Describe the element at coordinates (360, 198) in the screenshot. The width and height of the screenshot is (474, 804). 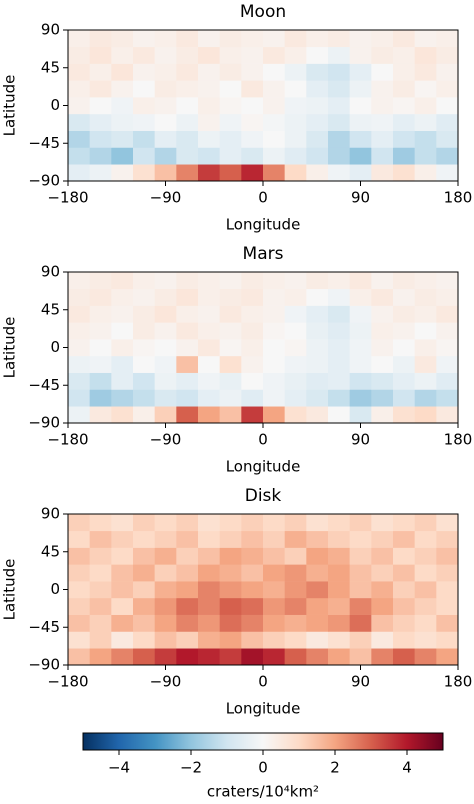
I see `x-tick-label: 90` at that location.